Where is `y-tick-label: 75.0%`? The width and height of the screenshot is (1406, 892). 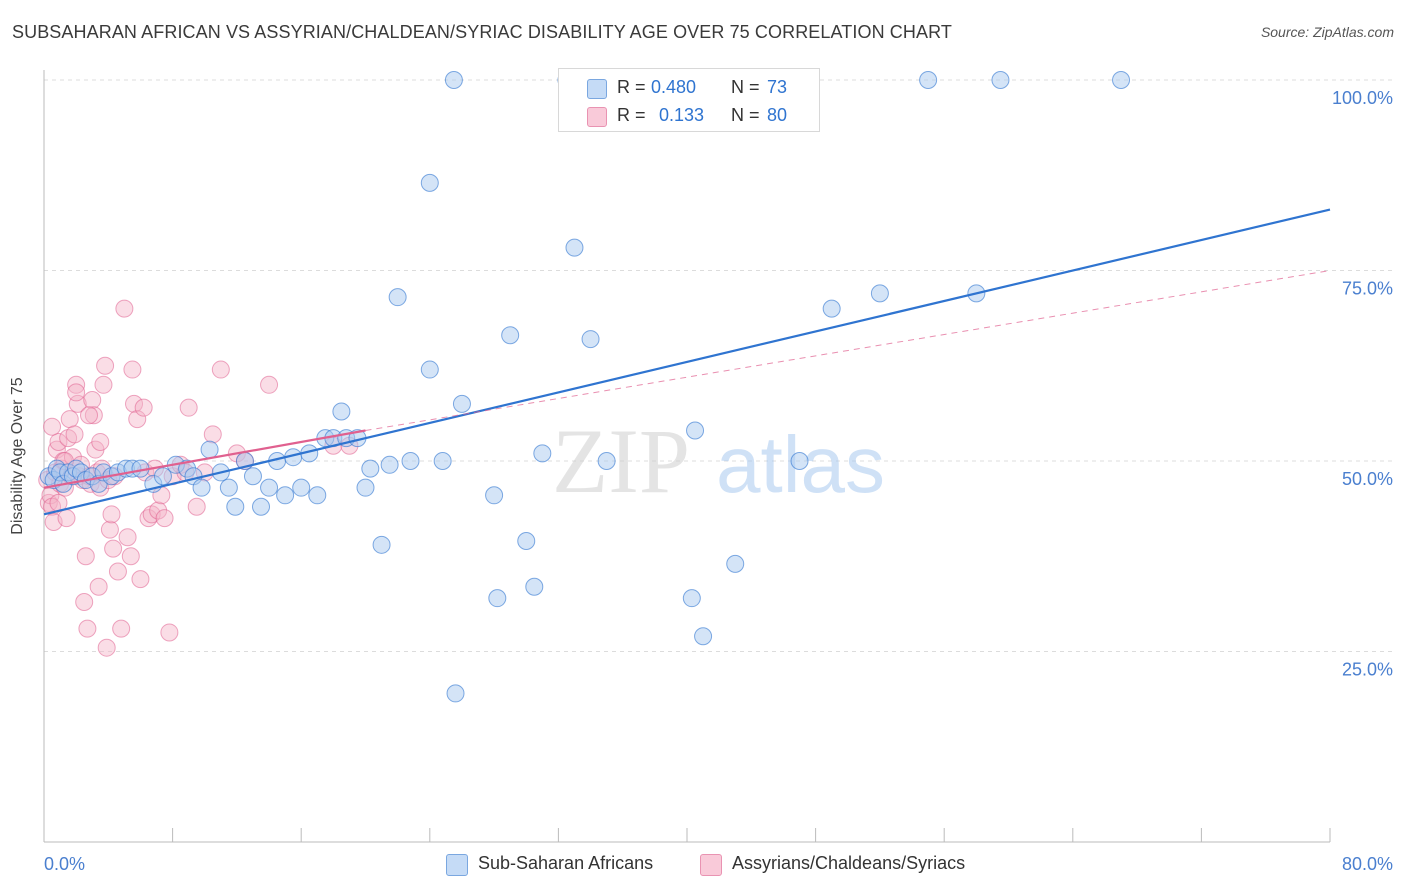 y-tick-label: 75.0% is located at coordinates (1367, 289).